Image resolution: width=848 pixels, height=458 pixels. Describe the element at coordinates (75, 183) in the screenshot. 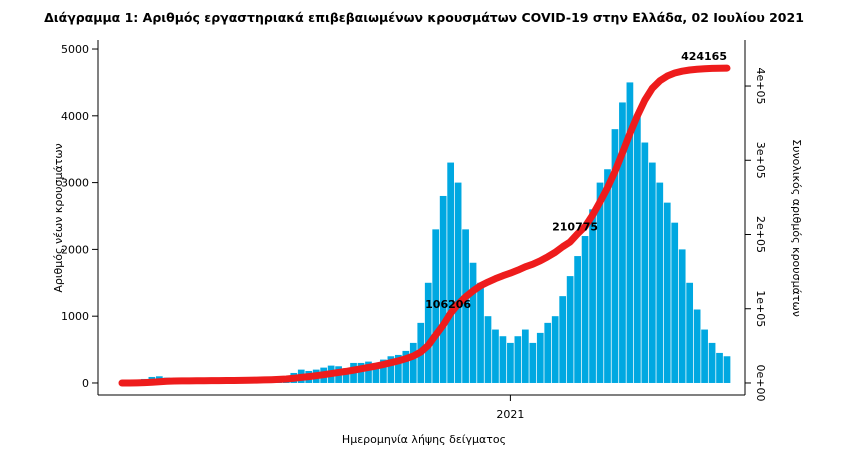

I see `y-tick-label: 3000` at that location.